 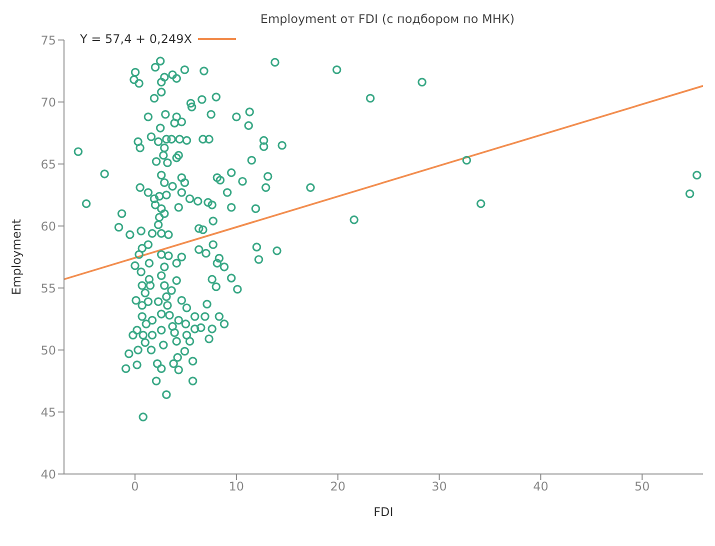 I want to click on y-tick-label: 40, so click(x=48, y=474).